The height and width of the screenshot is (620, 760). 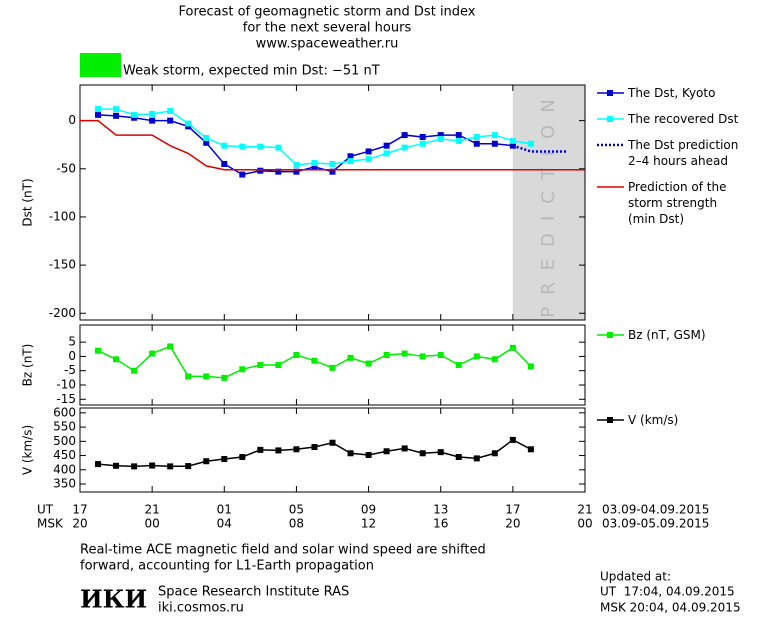 I want to click on y-tick-label: 350, so click(x=64, y=484).